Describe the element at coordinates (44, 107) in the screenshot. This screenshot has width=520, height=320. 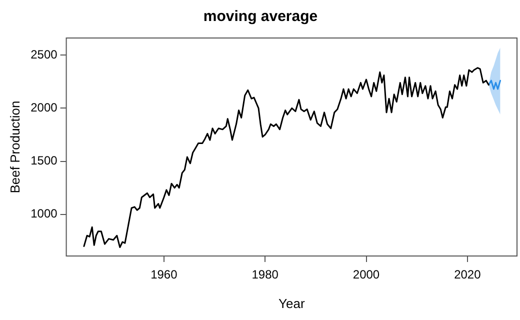
I see `y-tick-label: 2000` at that location.